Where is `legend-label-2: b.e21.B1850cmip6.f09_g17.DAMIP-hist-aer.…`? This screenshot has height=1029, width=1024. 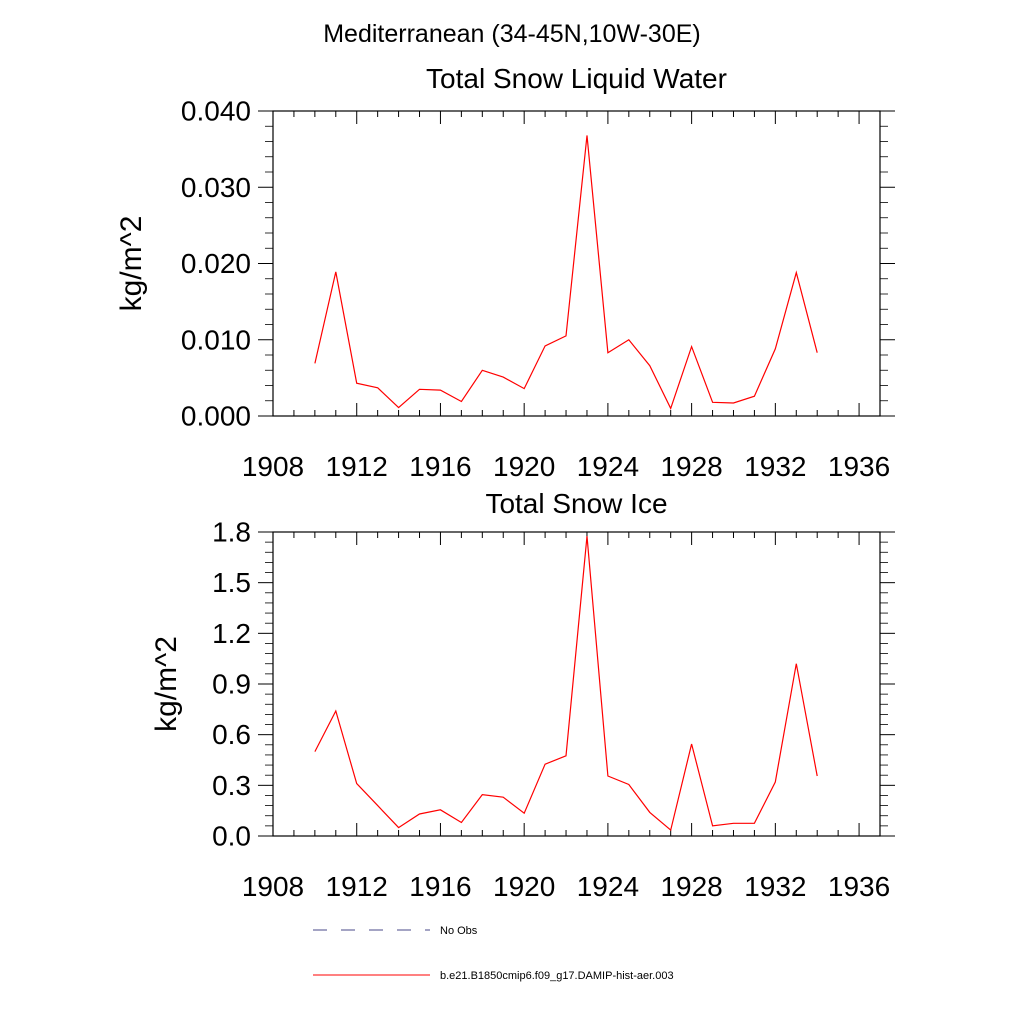 legend-label-2: b.e21.B1850cmip6.f09_g17.DAMIP-hist-aer.… is located at coordinates (557, 976).